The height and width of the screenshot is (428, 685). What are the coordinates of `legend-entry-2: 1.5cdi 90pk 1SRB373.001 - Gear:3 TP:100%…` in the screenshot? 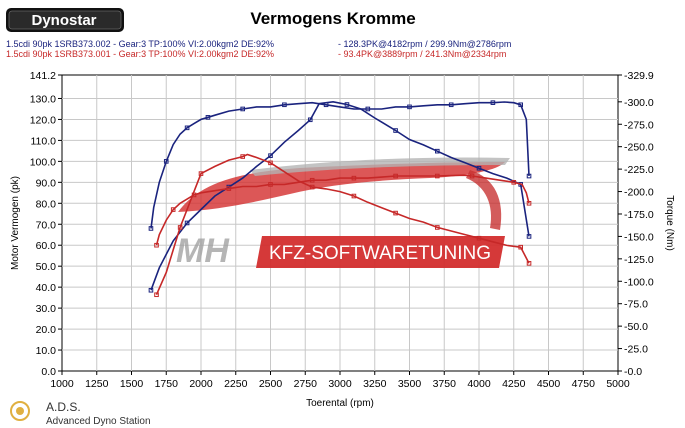 It's located at (140, 54).